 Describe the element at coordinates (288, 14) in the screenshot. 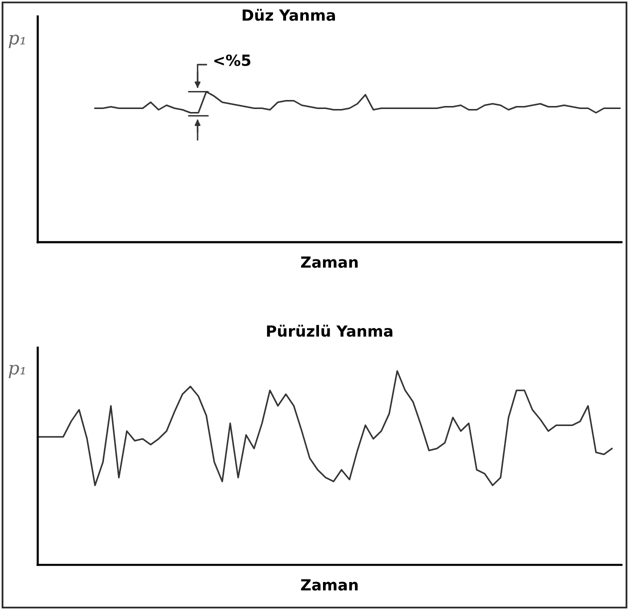

I see `chart-title: Düz Yanma` at that location.